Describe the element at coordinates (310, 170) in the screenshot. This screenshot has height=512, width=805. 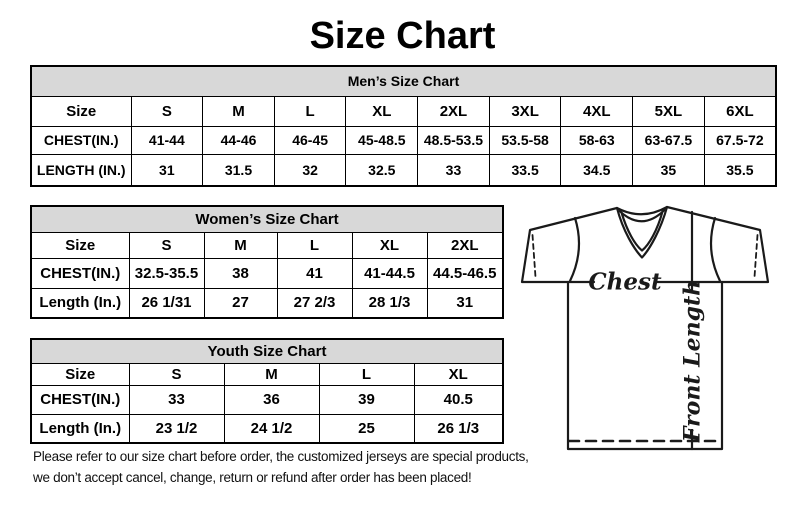
I see `measure-value-cell: 32` at that location.